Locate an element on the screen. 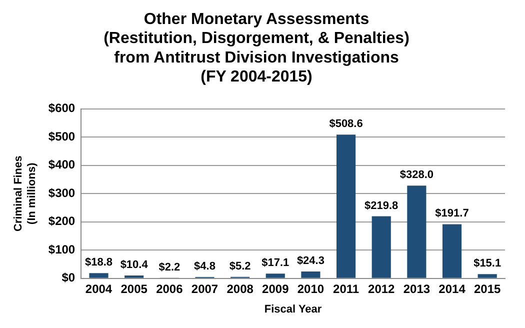  x-tick-label: 2011 is located at coordinates (346, 289).